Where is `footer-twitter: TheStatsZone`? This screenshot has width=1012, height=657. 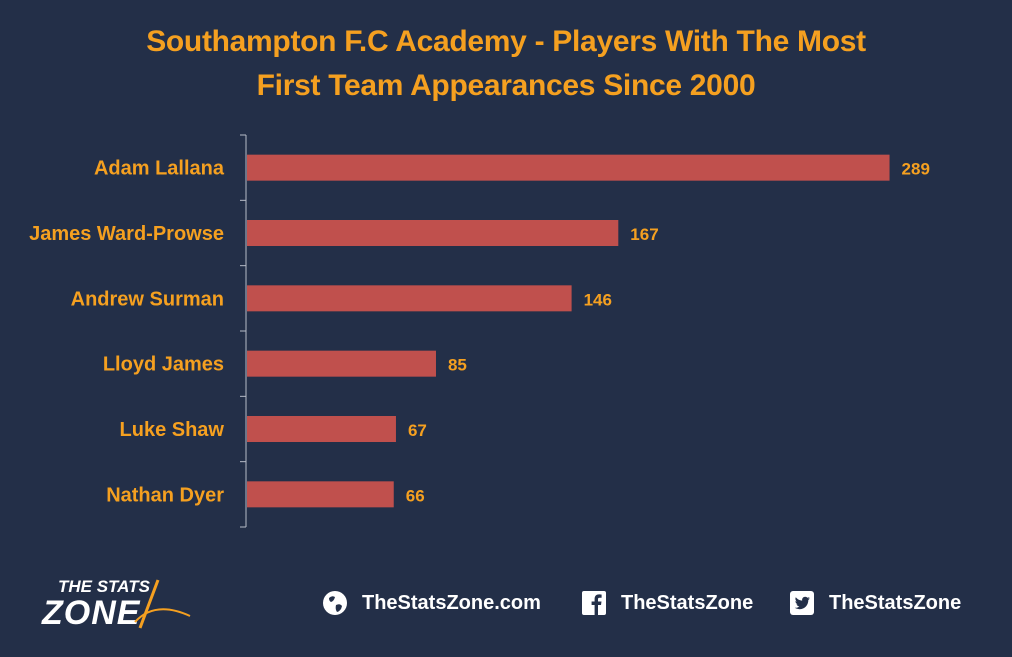 footer-twitter: TheStatsZone is located at coordinates (875, 603).